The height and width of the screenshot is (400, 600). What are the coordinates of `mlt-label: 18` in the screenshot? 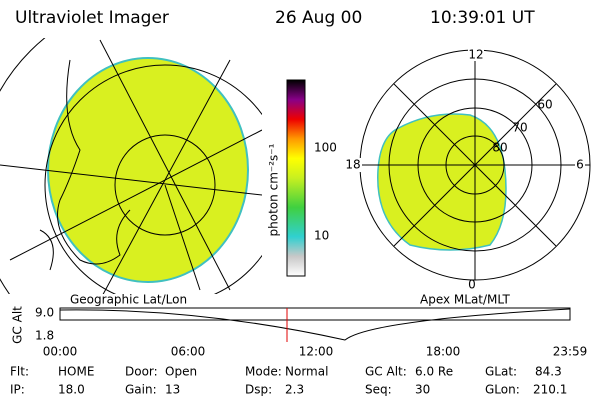 It's located at (352, 165).